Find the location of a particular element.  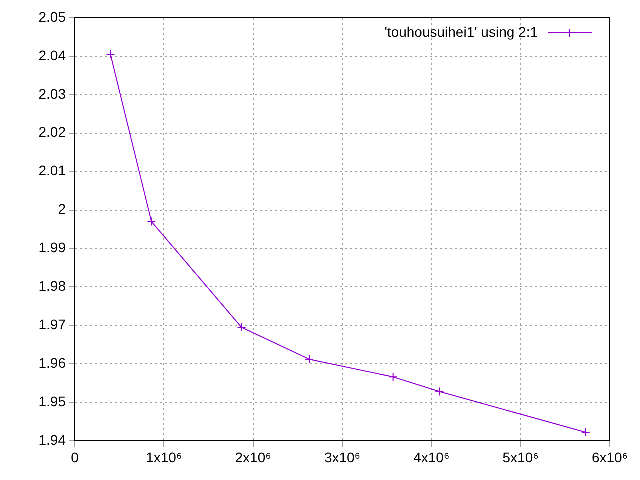

y-tick-label: 2.04 is located at coordinates (52, 55).